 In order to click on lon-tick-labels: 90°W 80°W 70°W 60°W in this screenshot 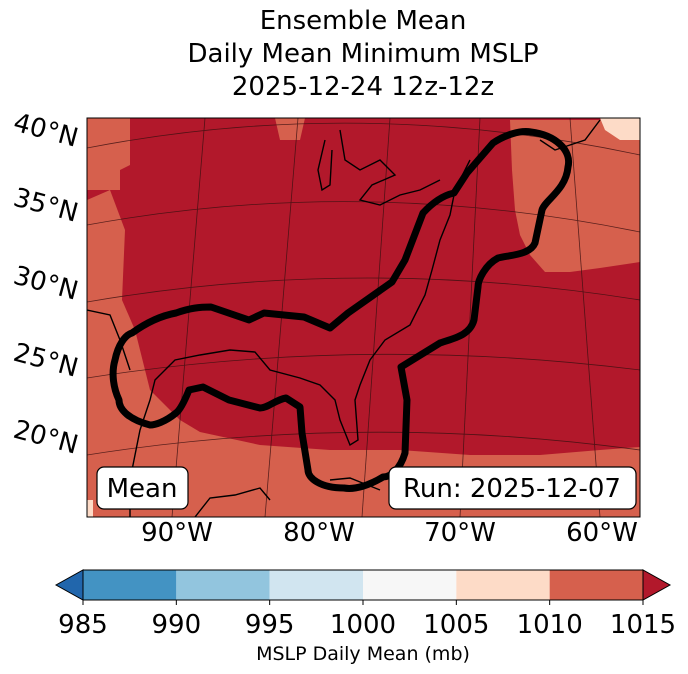, I will do `click(389, 533)`.